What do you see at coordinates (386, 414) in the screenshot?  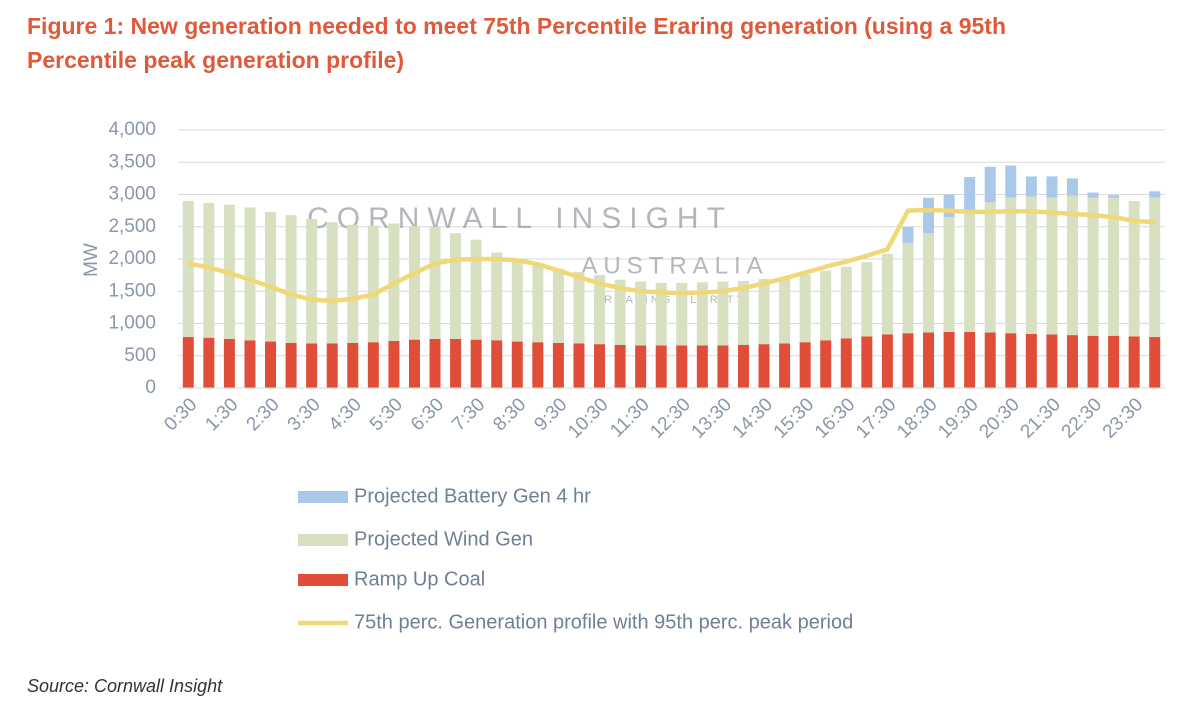 I see `x-tick-label: 5:30` at bounding box center [386, 414].